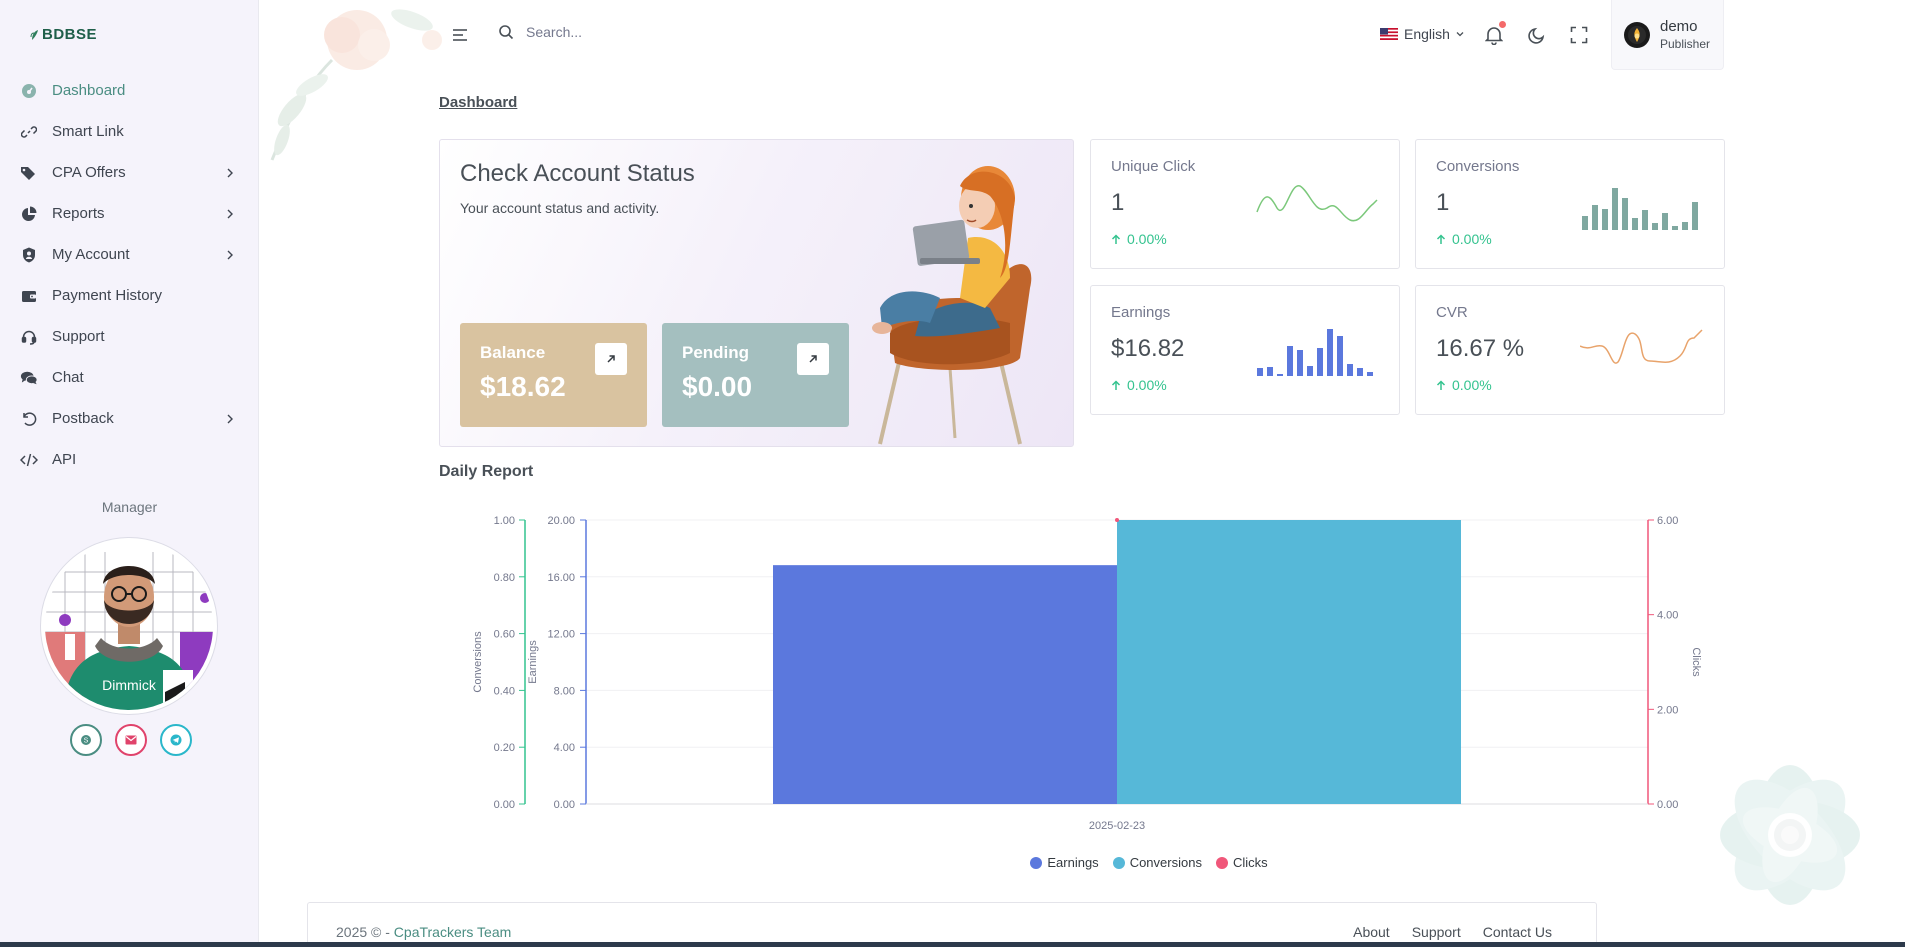  What do you see at coordinates (564, 748) in the screenshot?
I see `earnings-tick-label: 4.00` at bounding box center [564, 748].